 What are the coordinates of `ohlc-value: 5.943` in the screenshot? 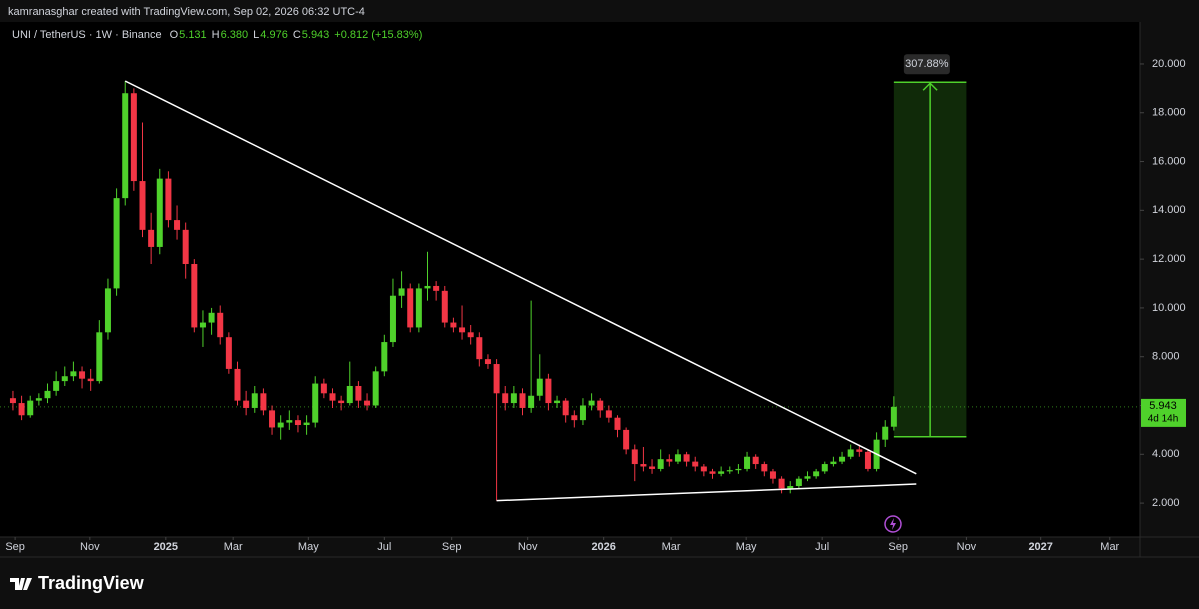 It's located at (316, 35).